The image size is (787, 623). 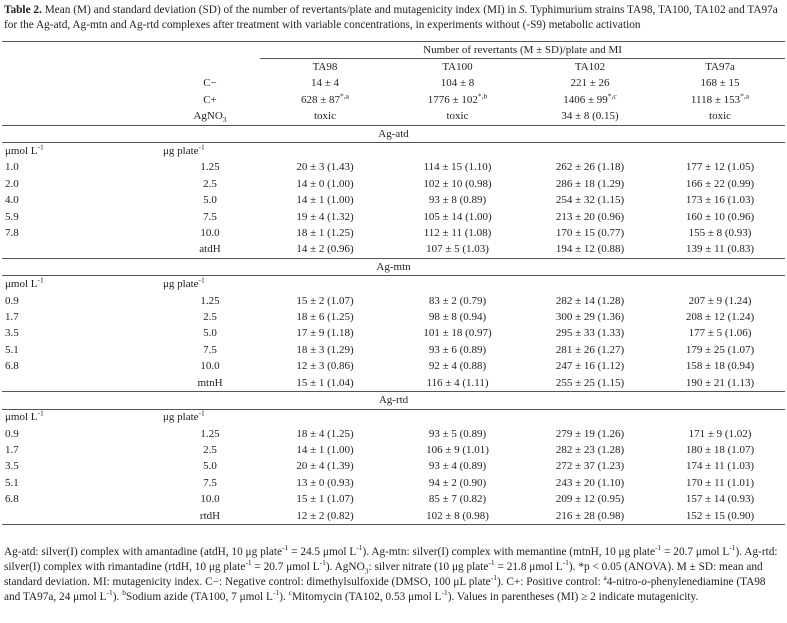 I want to click on cell-text: 83 ± 2 (0.79), so click(x=457, y=300).